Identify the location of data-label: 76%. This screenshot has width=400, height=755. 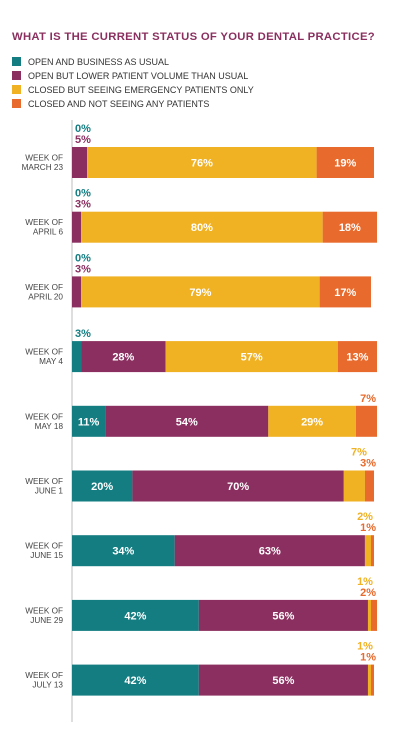
(202, 164).